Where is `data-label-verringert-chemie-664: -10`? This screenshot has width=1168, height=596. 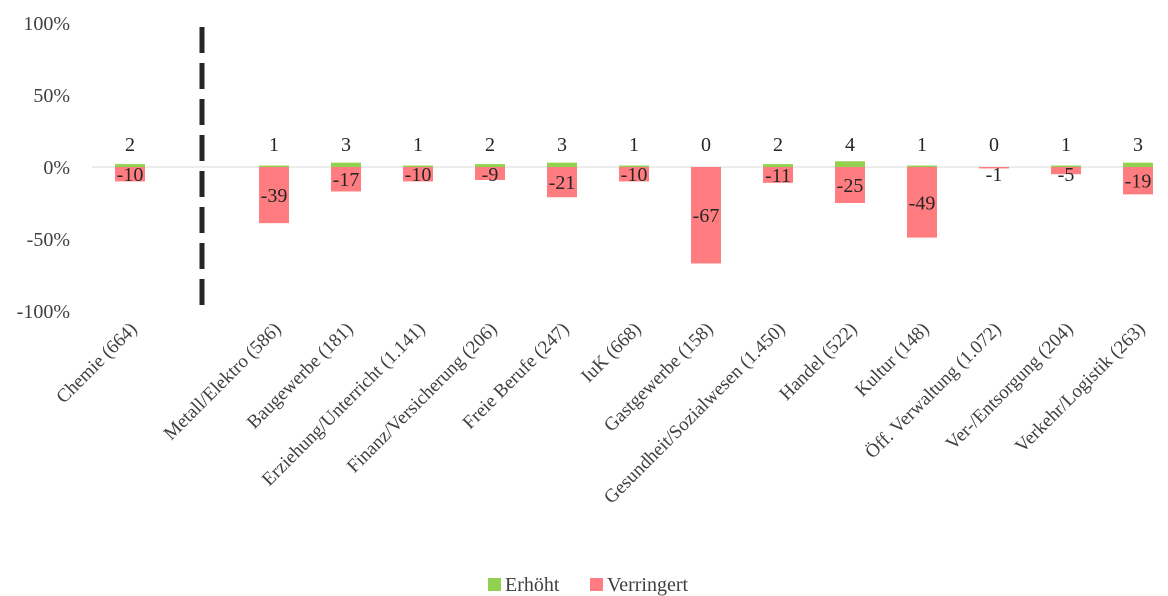
data-label-verringert-chemie-664: -10 is located at coordinates (130, 175).